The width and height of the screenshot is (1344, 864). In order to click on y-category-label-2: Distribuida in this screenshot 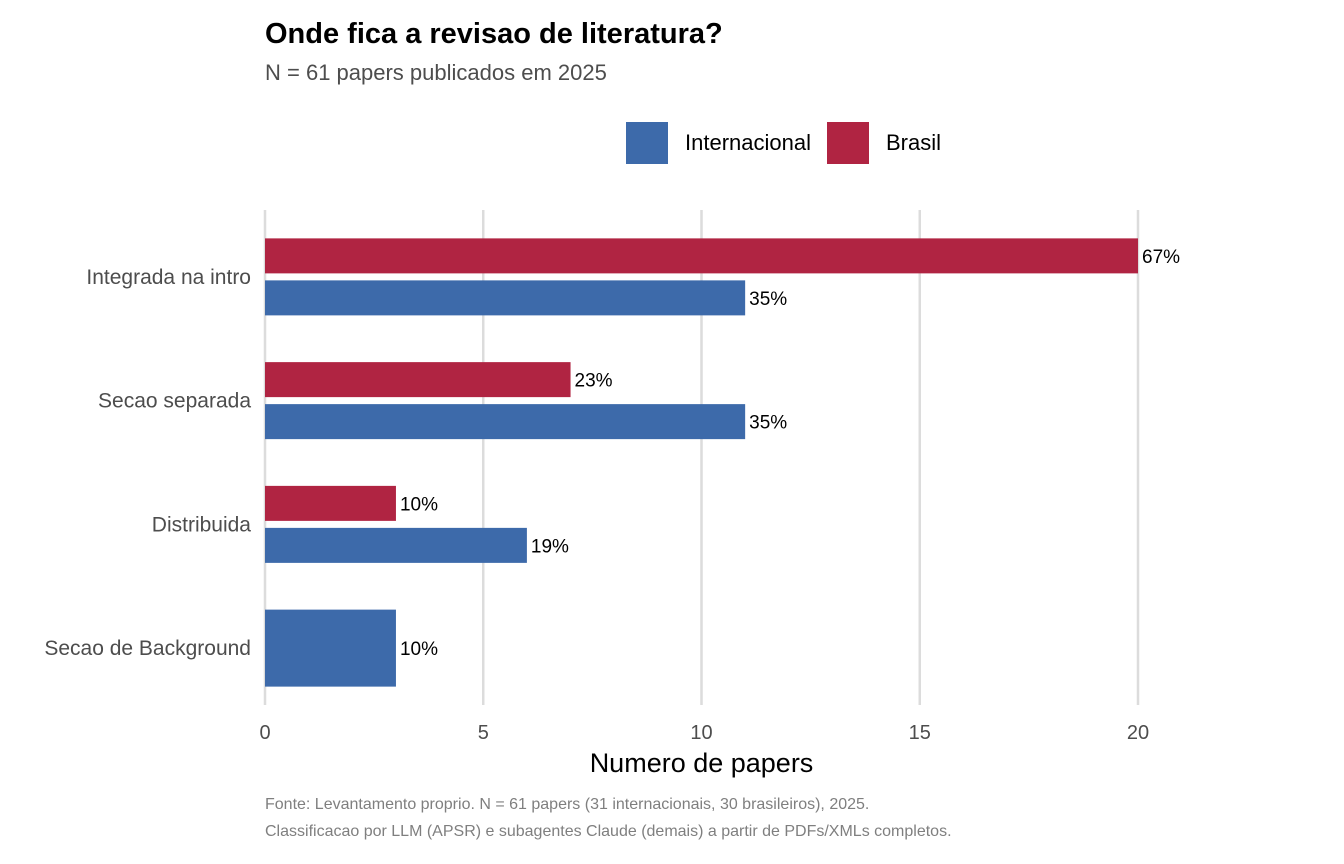, I will do `click(202, 524)`.